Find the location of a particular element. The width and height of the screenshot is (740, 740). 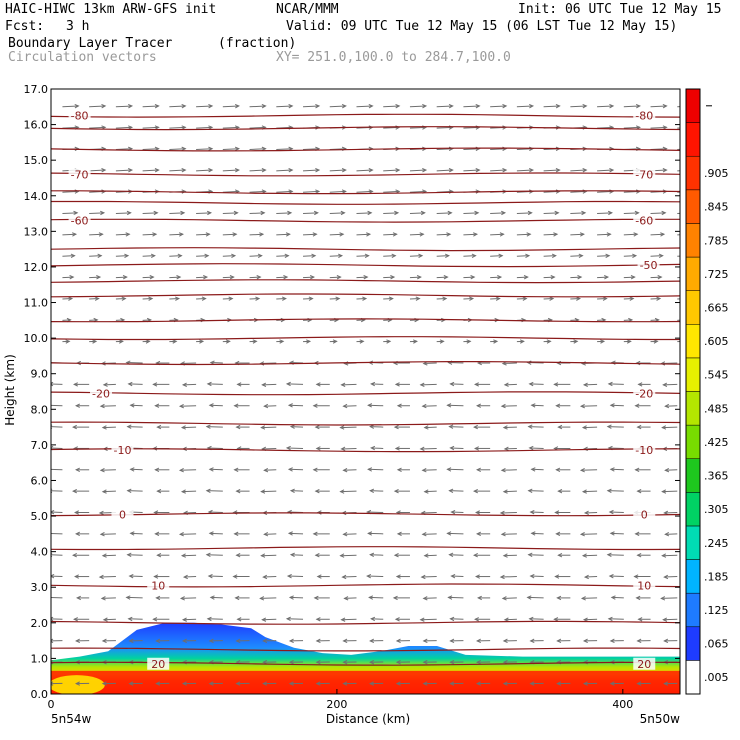

colorbar-label: .425 is located at coordinates (716, 442).